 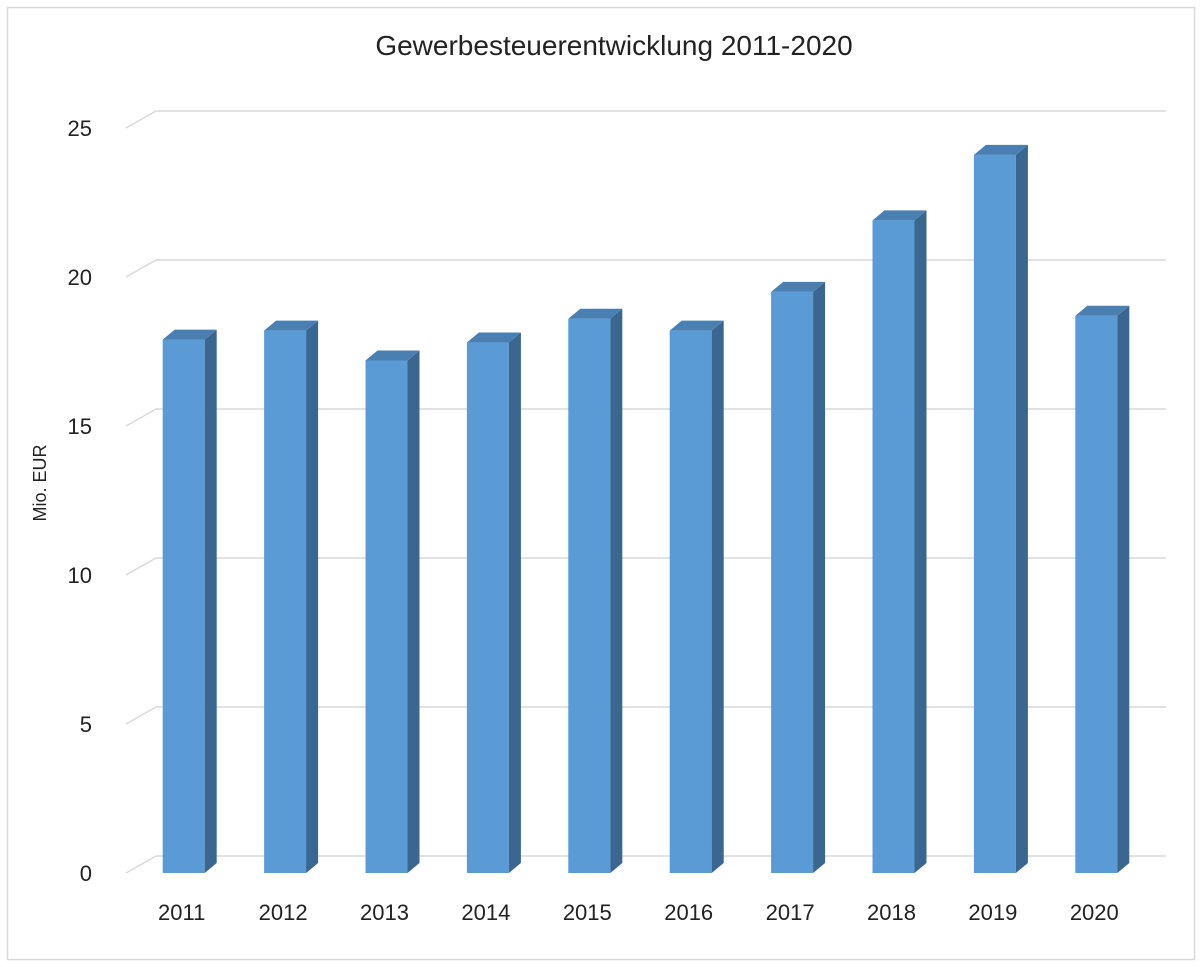 What do you see at coordinates (86, 724) in the screenshot?
I see `y-tick-label: 5` at bounding box center [86, 724].